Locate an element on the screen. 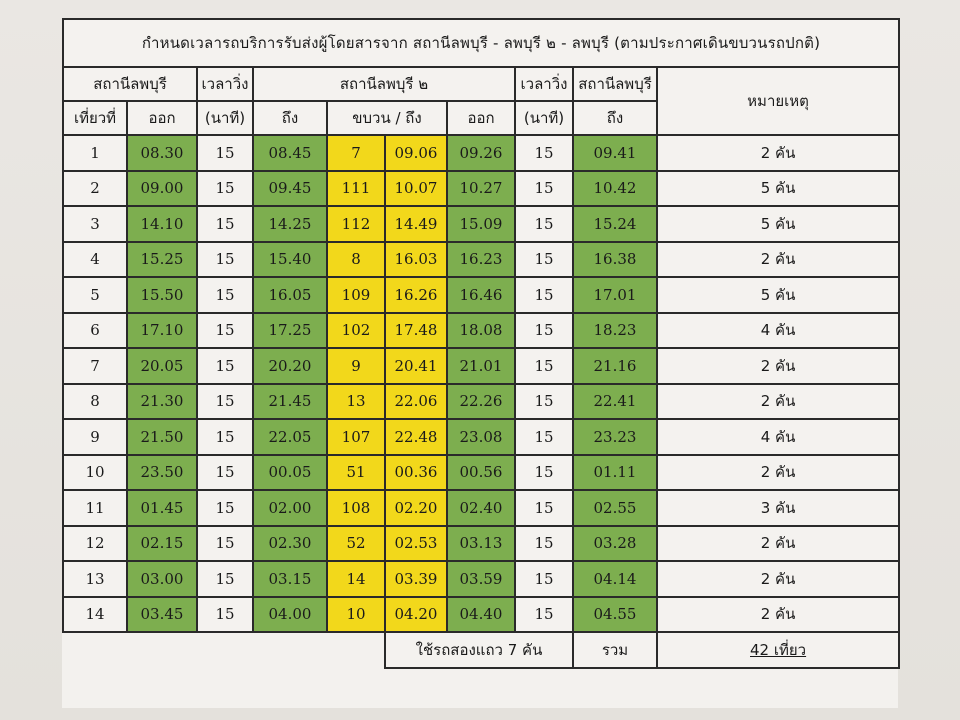 The image size is (960, 720). trip-number: 2 is located at coordinates (95, 188).